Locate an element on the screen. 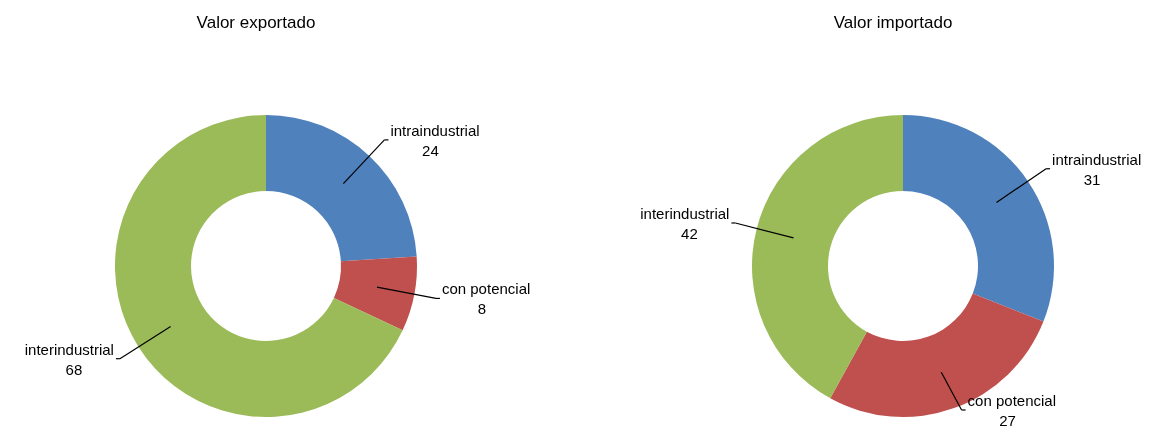  data-label: 42 is located at coordinates (689, 233).